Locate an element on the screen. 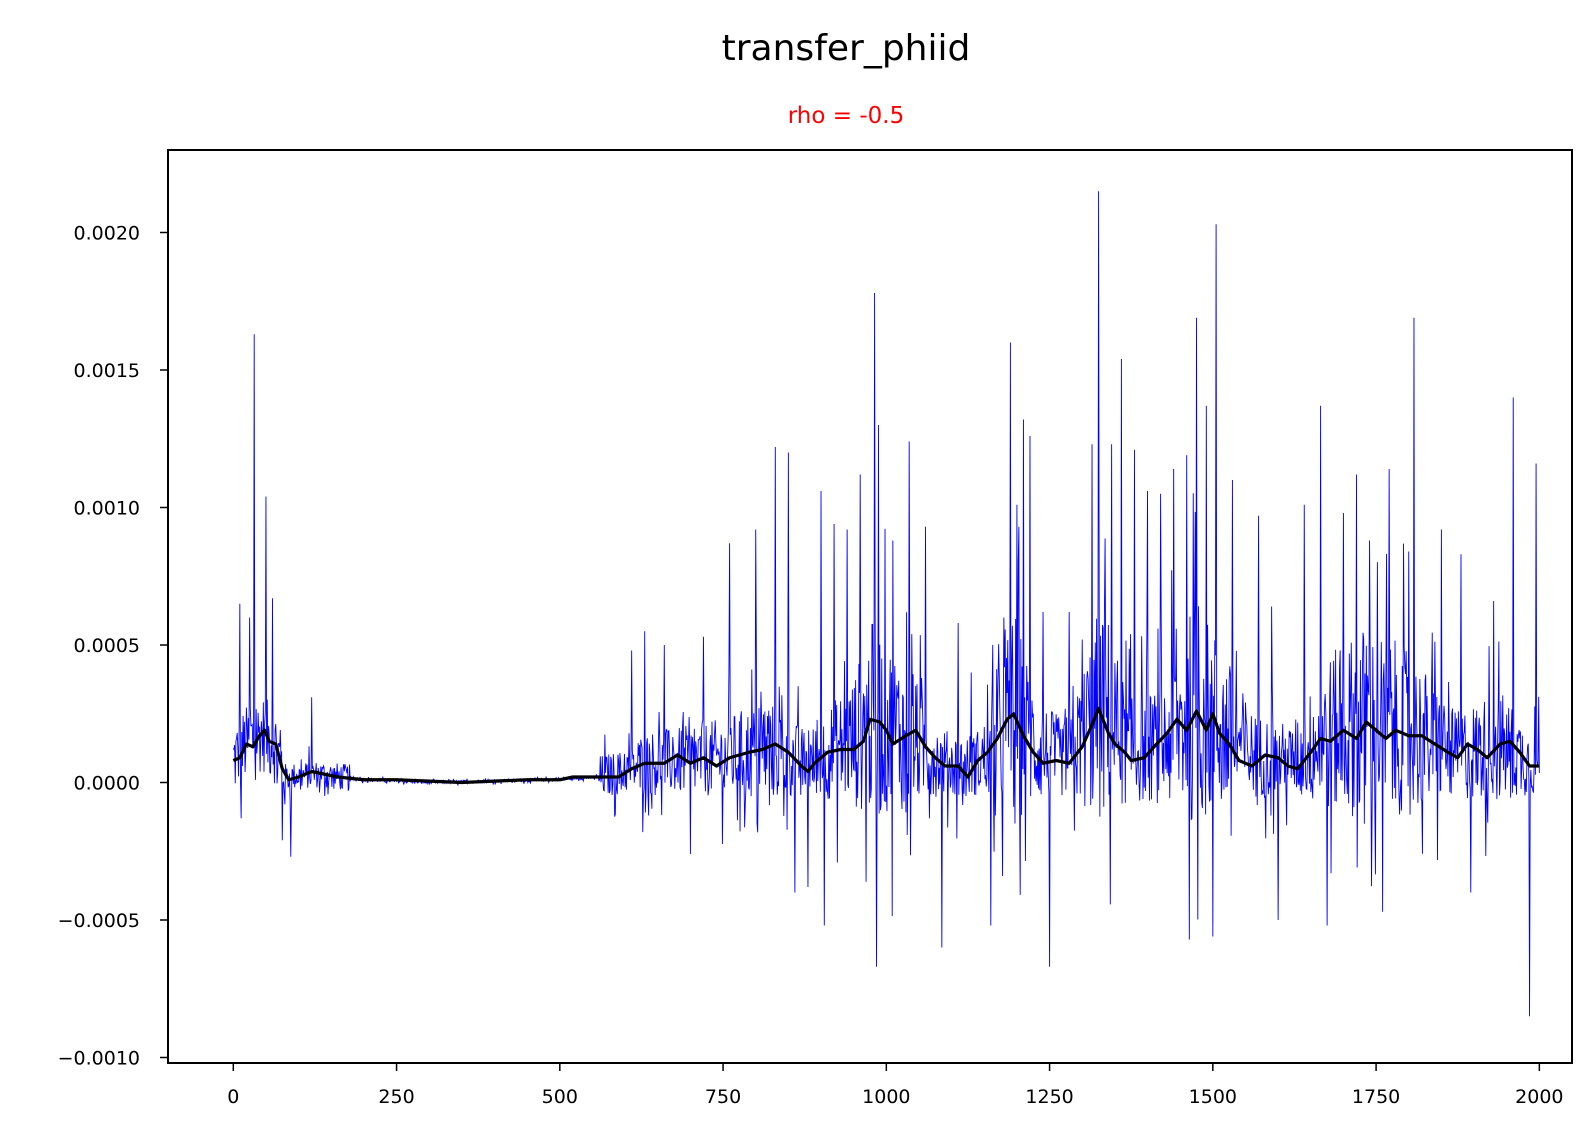 The width and height of the screenshot is (1592, 1139). x-tick-label: 750 is located at coordinates (723, 1097).